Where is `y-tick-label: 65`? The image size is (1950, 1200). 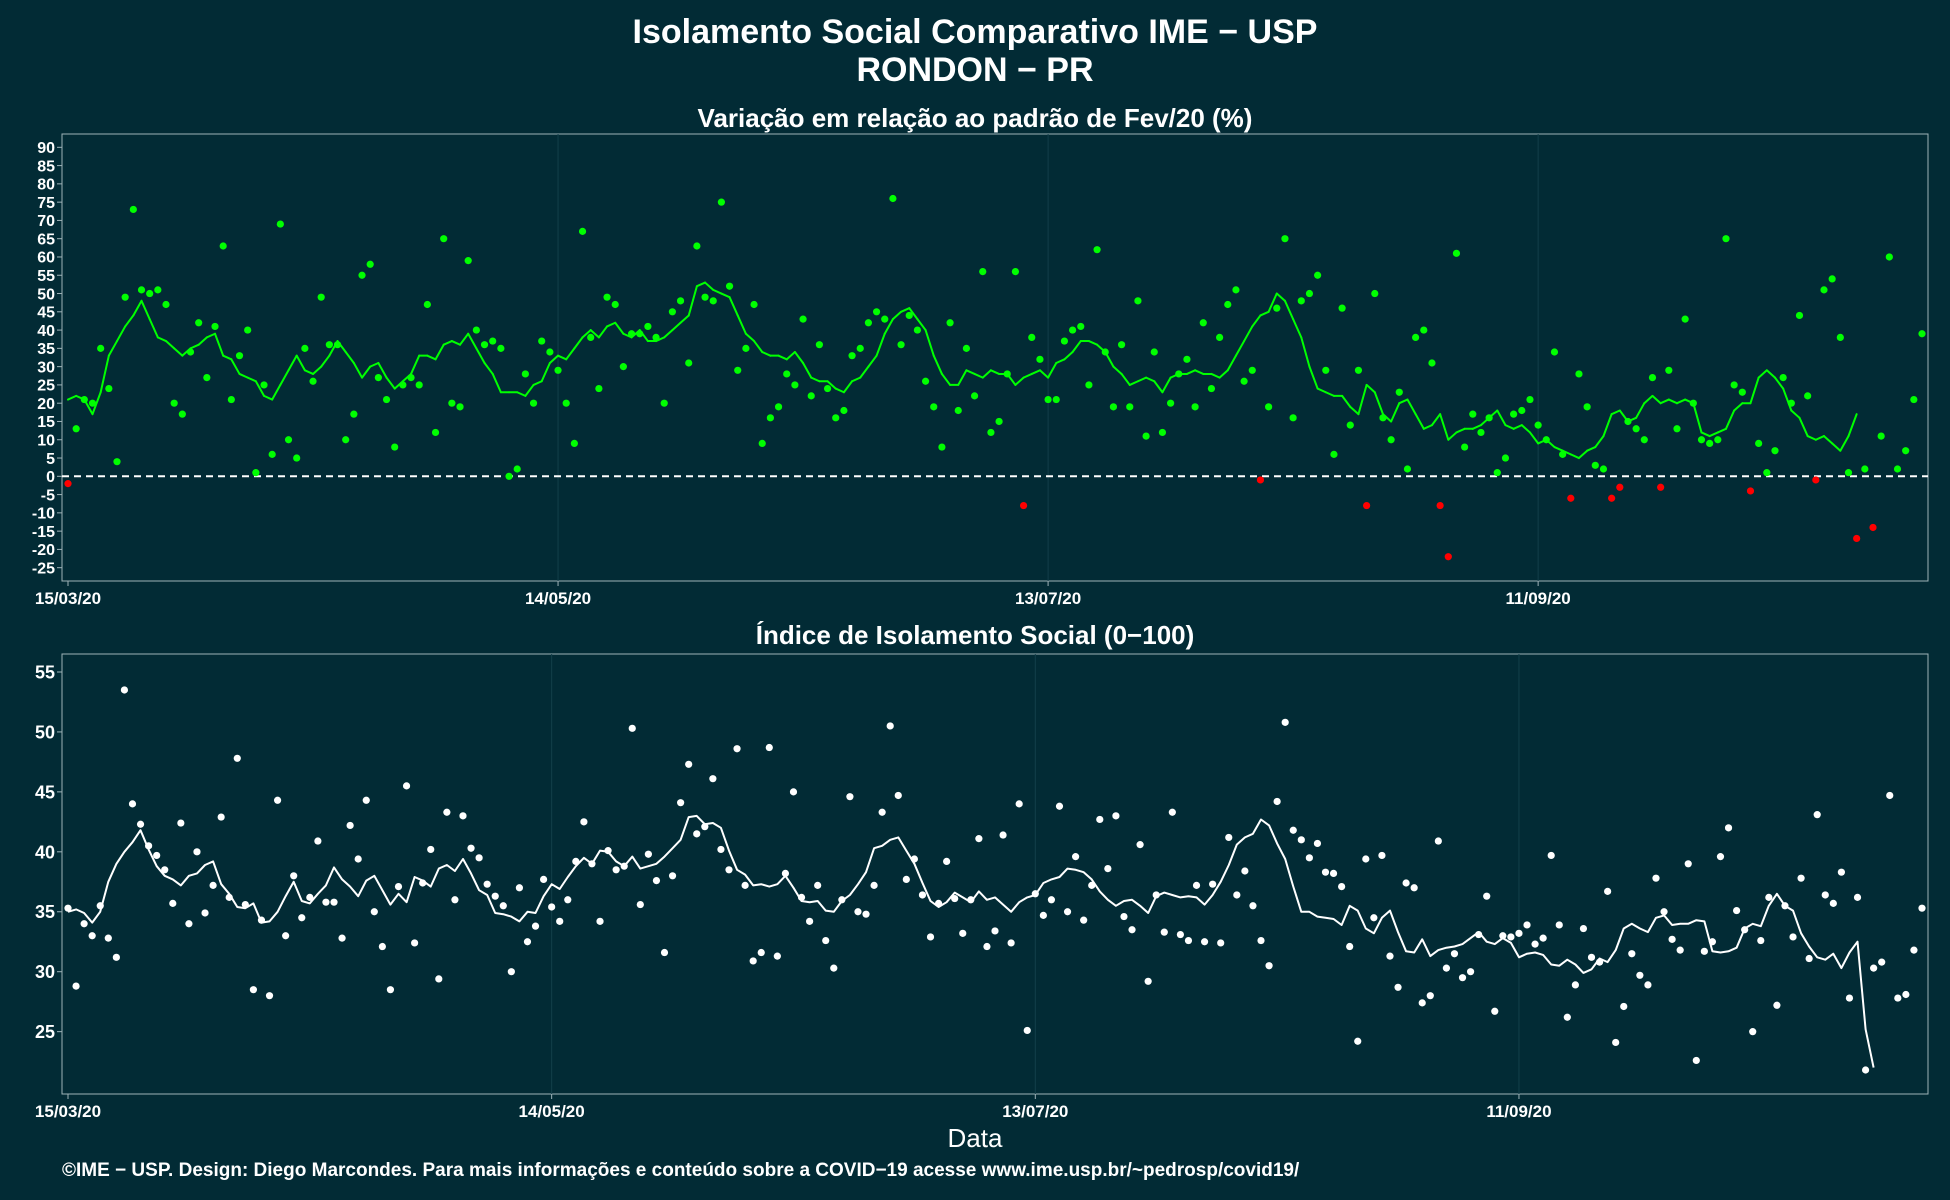 y-tick-label: 65 is located at coordinates (46, 239).